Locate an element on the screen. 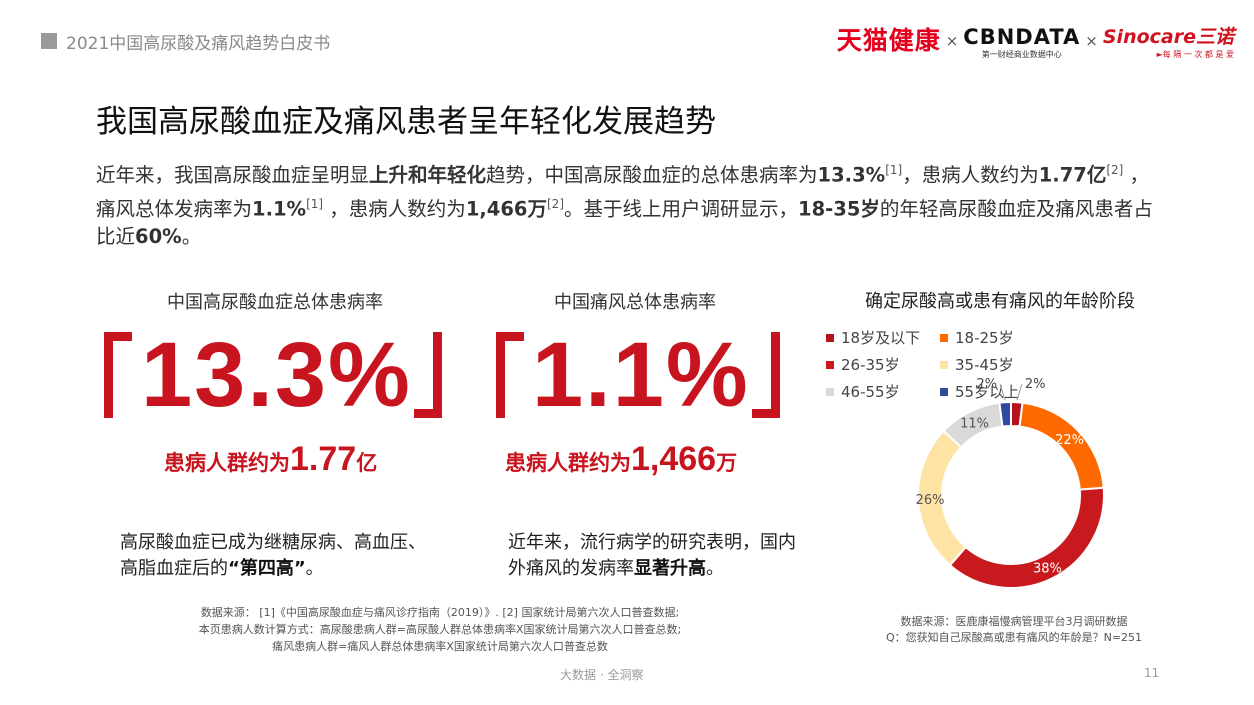 Image resolution: width=1254 pixels, height=705 pixels. legend-label: 55岁以上 is located at coordinates (987, 392).